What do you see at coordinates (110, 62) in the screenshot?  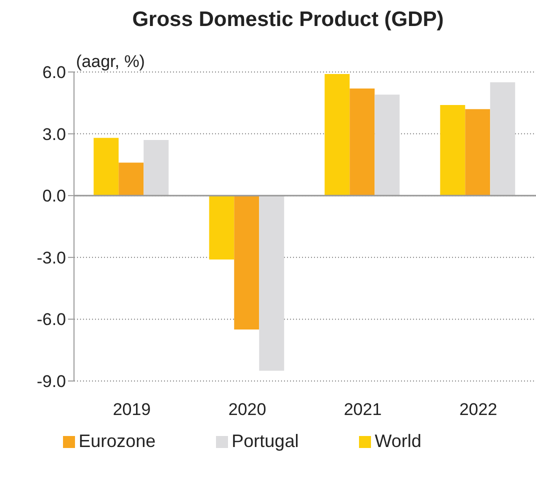 I see `y-axis-title: (aagr, %)` at bounding box center [110, 62].